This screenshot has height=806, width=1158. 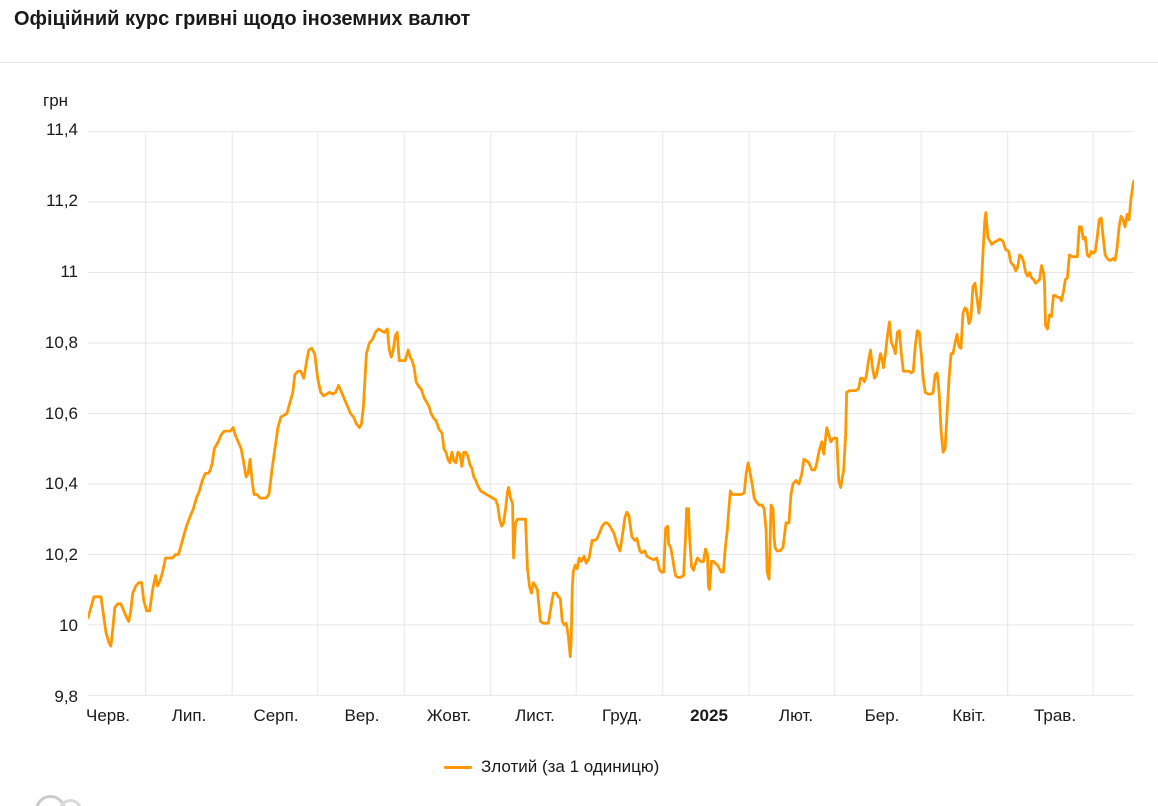 What do you see at coordinates (56, 100) in the screenshot?
I see `y-axis-unit-label: грн` at bounding box center [56, 100].